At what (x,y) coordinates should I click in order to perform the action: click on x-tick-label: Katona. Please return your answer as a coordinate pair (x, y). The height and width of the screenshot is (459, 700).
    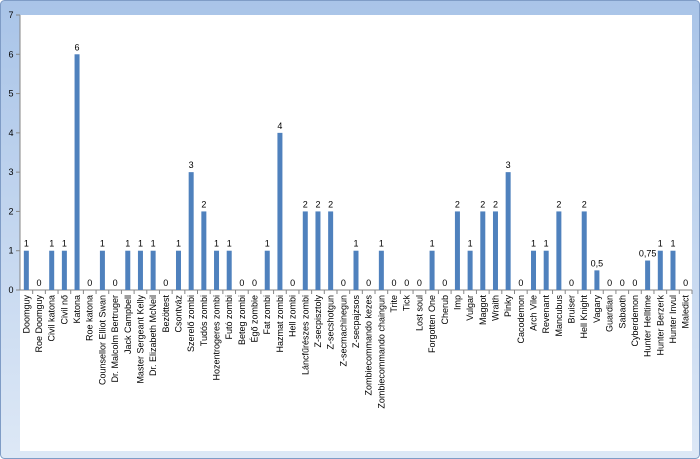
    Looking at the image, I should click on (77, 309).